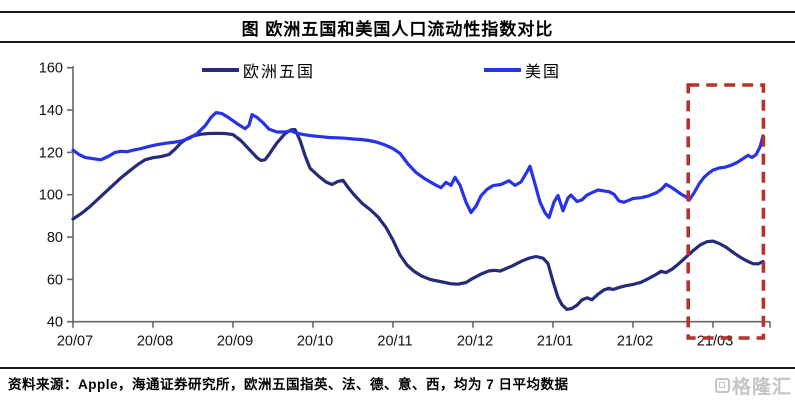 Image resolution: width=795 pixels, height=403 pixels. I want to click on x-axis-tick-label: 20/08, so click(155, 342).